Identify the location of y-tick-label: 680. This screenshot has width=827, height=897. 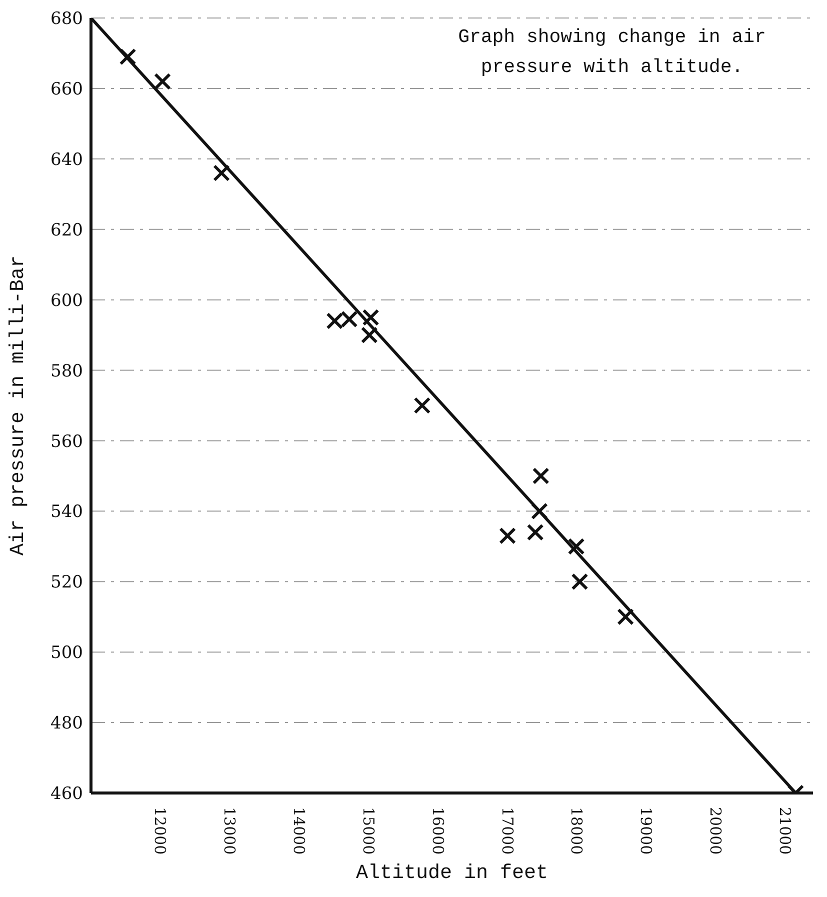
(66, 19).